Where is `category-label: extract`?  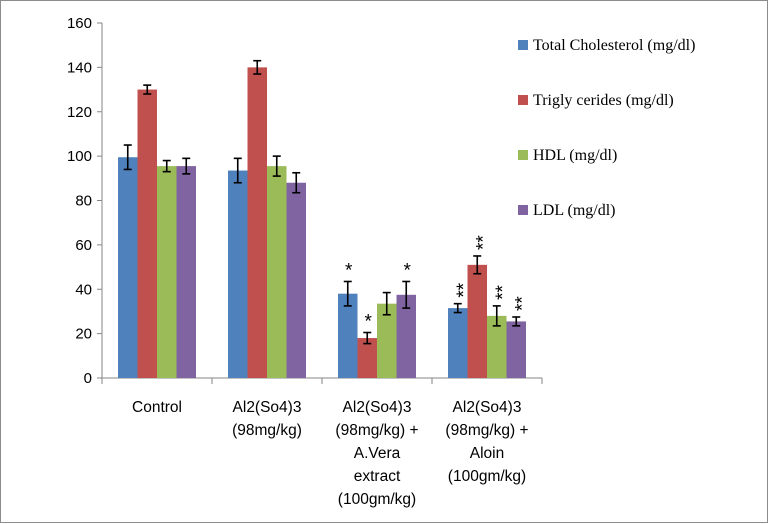
category-label: extract is located at coordinates (377, 476).